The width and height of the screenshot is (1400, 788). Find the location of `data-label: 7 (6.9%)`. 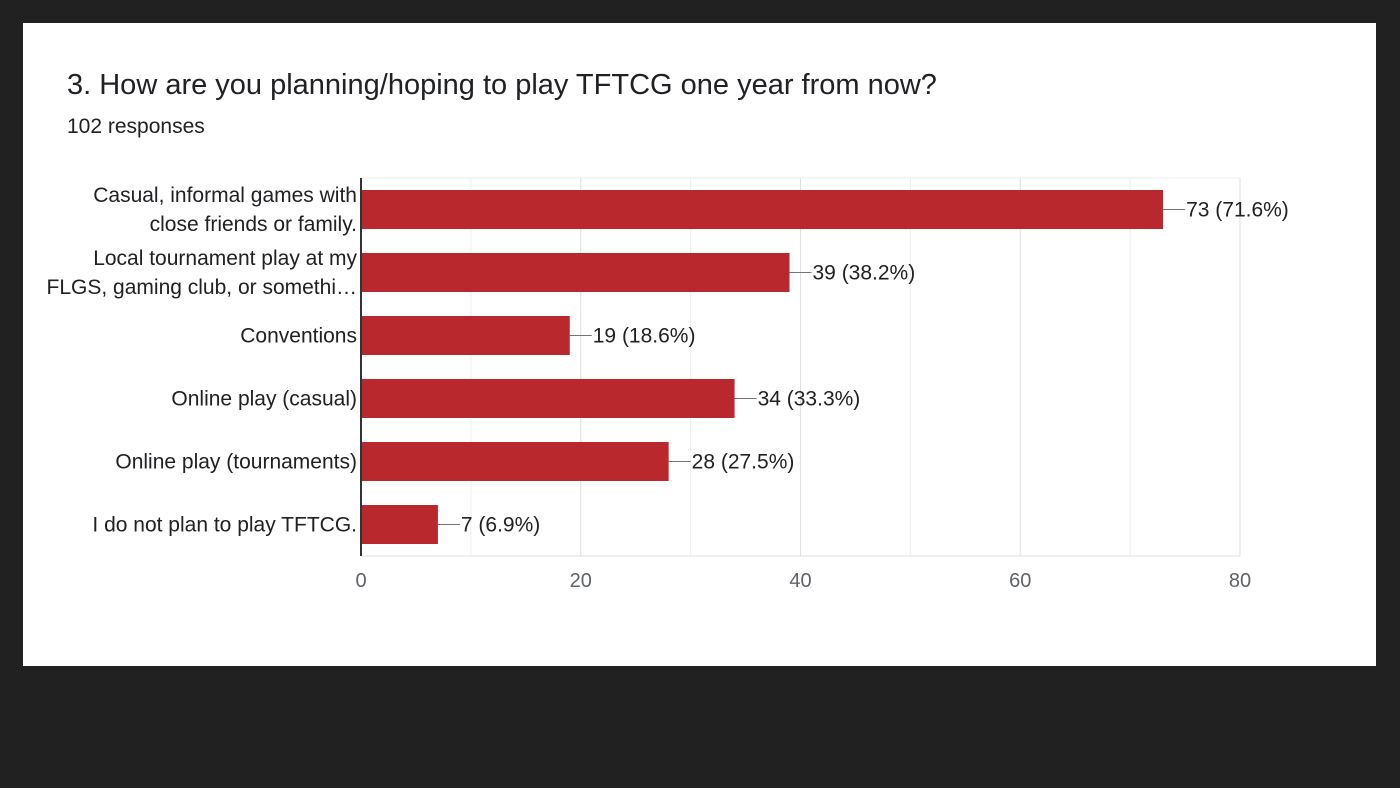

data-label: 7 (6.9%) is located at coordinates (500, 525).